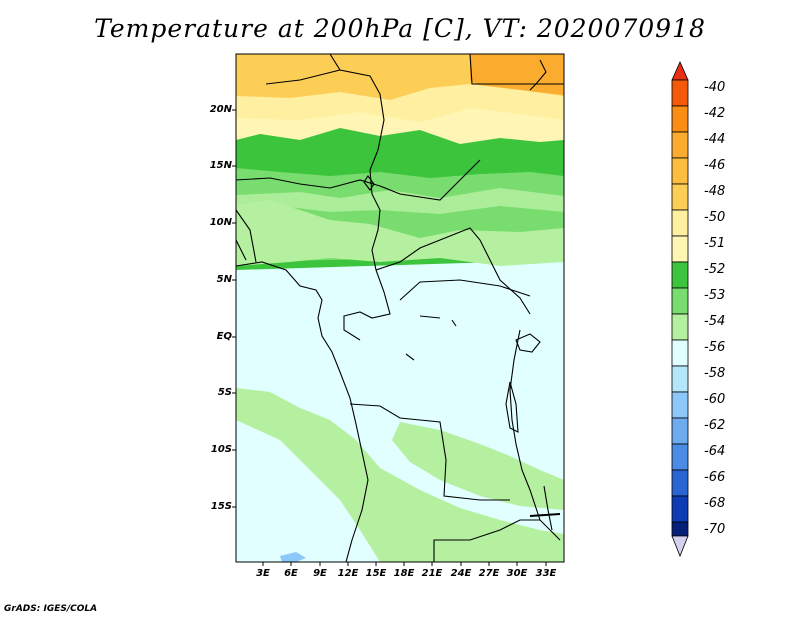 The height and width of the screenshot is (618, 800). What do you see at coordinates (715, 529) in the screenshot?
I see `colorbar-label: -70` at bounding box center [715, 529].